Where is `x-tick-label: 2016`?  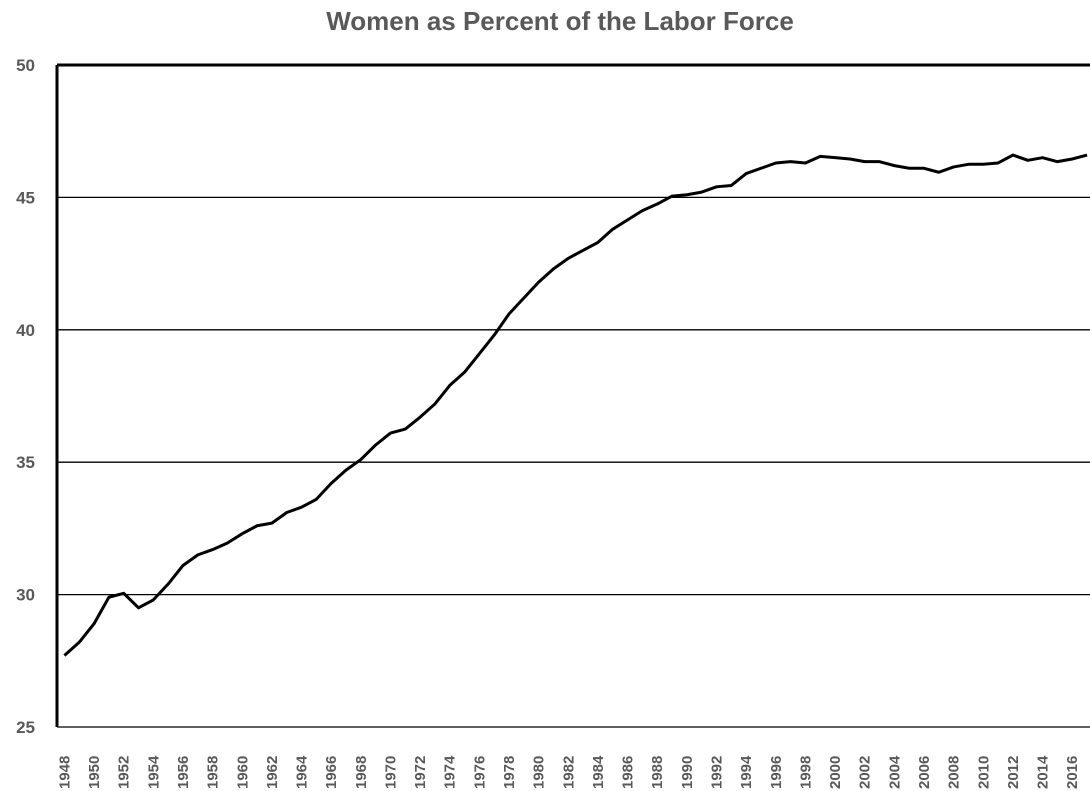 x-tick-label: 2016 is located at coordinates (1072, 772).